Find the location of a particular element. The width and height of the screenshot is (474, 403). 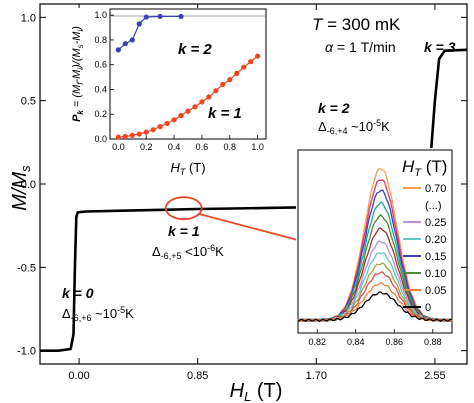

inset-peaks-ticks is located at coordinates (375, 331).